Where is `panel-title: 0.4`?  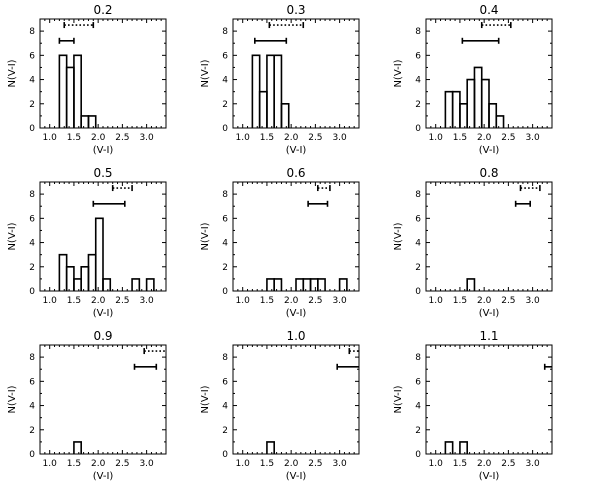
panel-title: 0.4 is located at coordinates (488, 10).